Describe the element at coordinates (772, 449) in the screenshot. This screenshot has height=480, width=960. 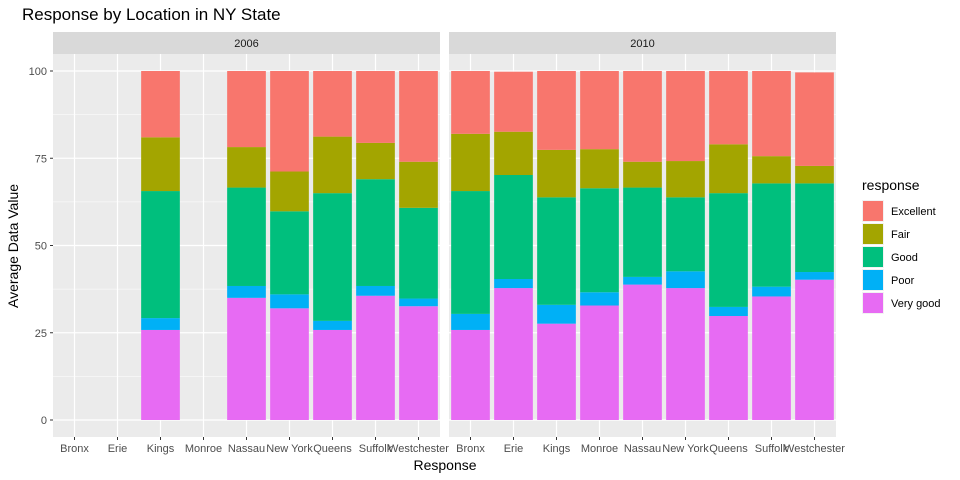
I see `x-tick-label-suffolk: Suffolk` at that location.